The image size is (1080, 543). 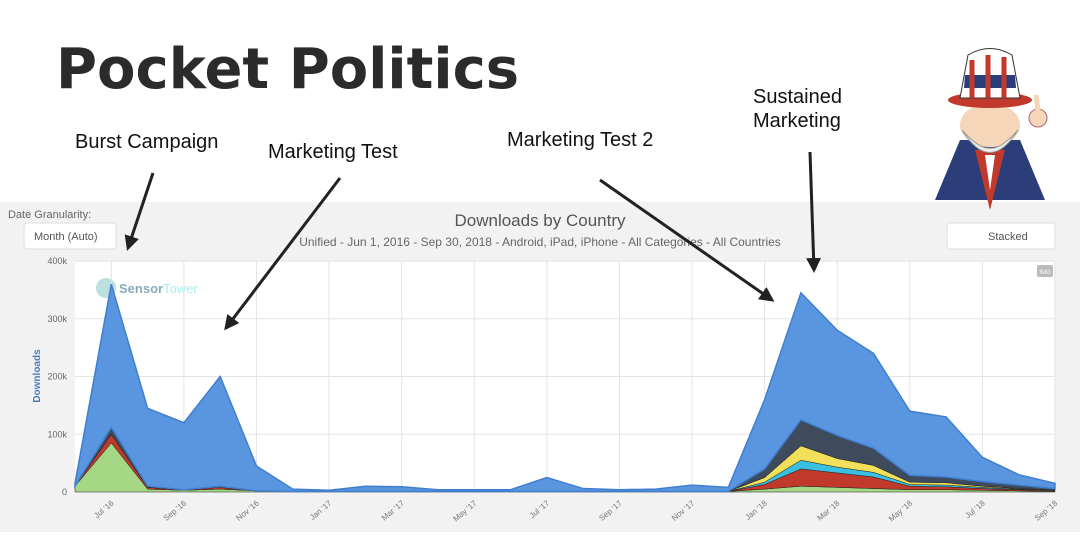 What do you see at coordinates (57, 319) in the screenshot?
I see `y-tick-label: 300k` at bounding box center [57, 319].